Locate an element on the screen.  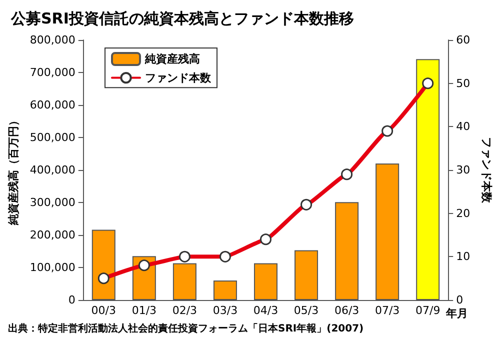
x-axis-title: 年月 is located at coordinates (456, 313).